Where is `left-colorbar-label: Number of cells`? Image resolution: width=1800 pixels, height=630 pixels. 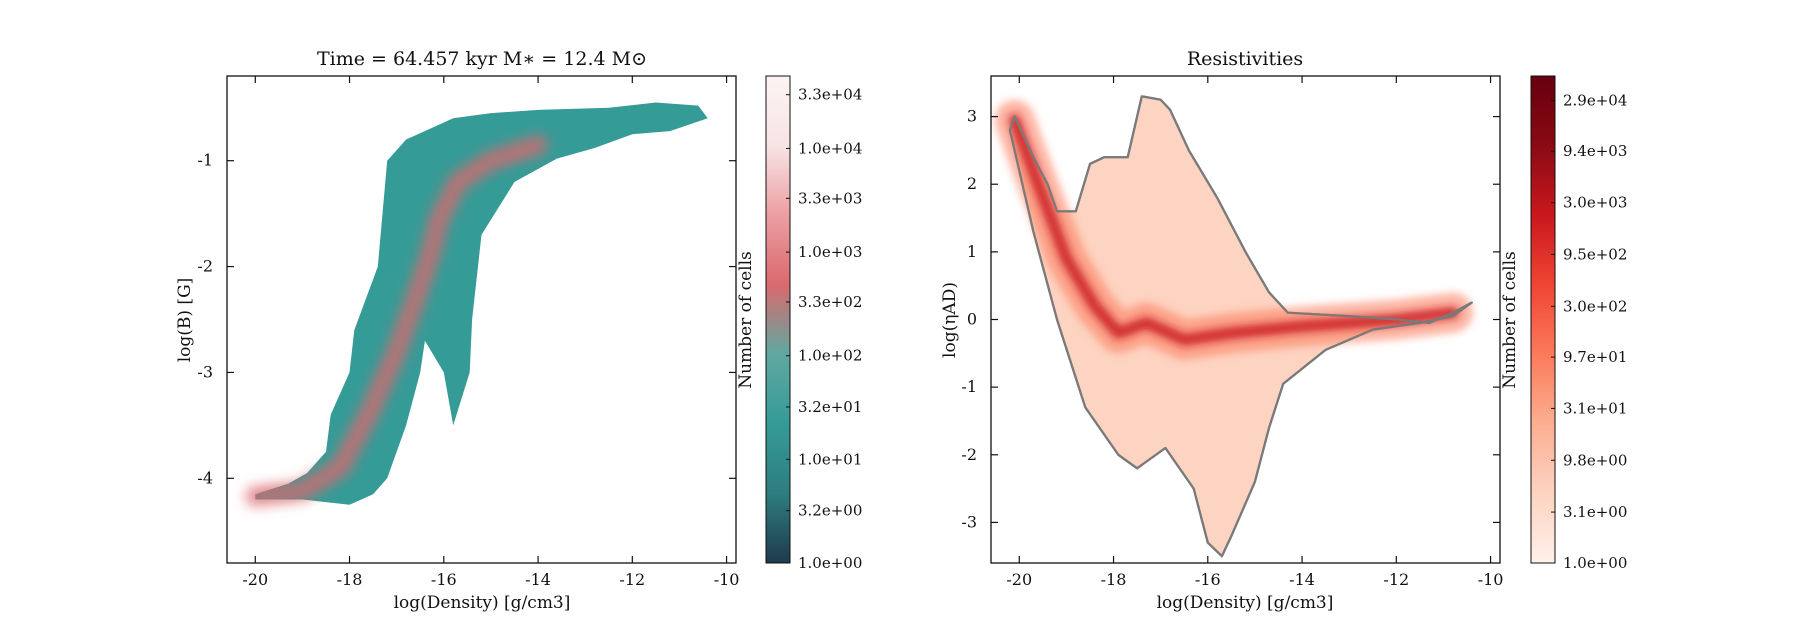 left-colorbar-label: Number of cells is located at coordinates (746, 320).